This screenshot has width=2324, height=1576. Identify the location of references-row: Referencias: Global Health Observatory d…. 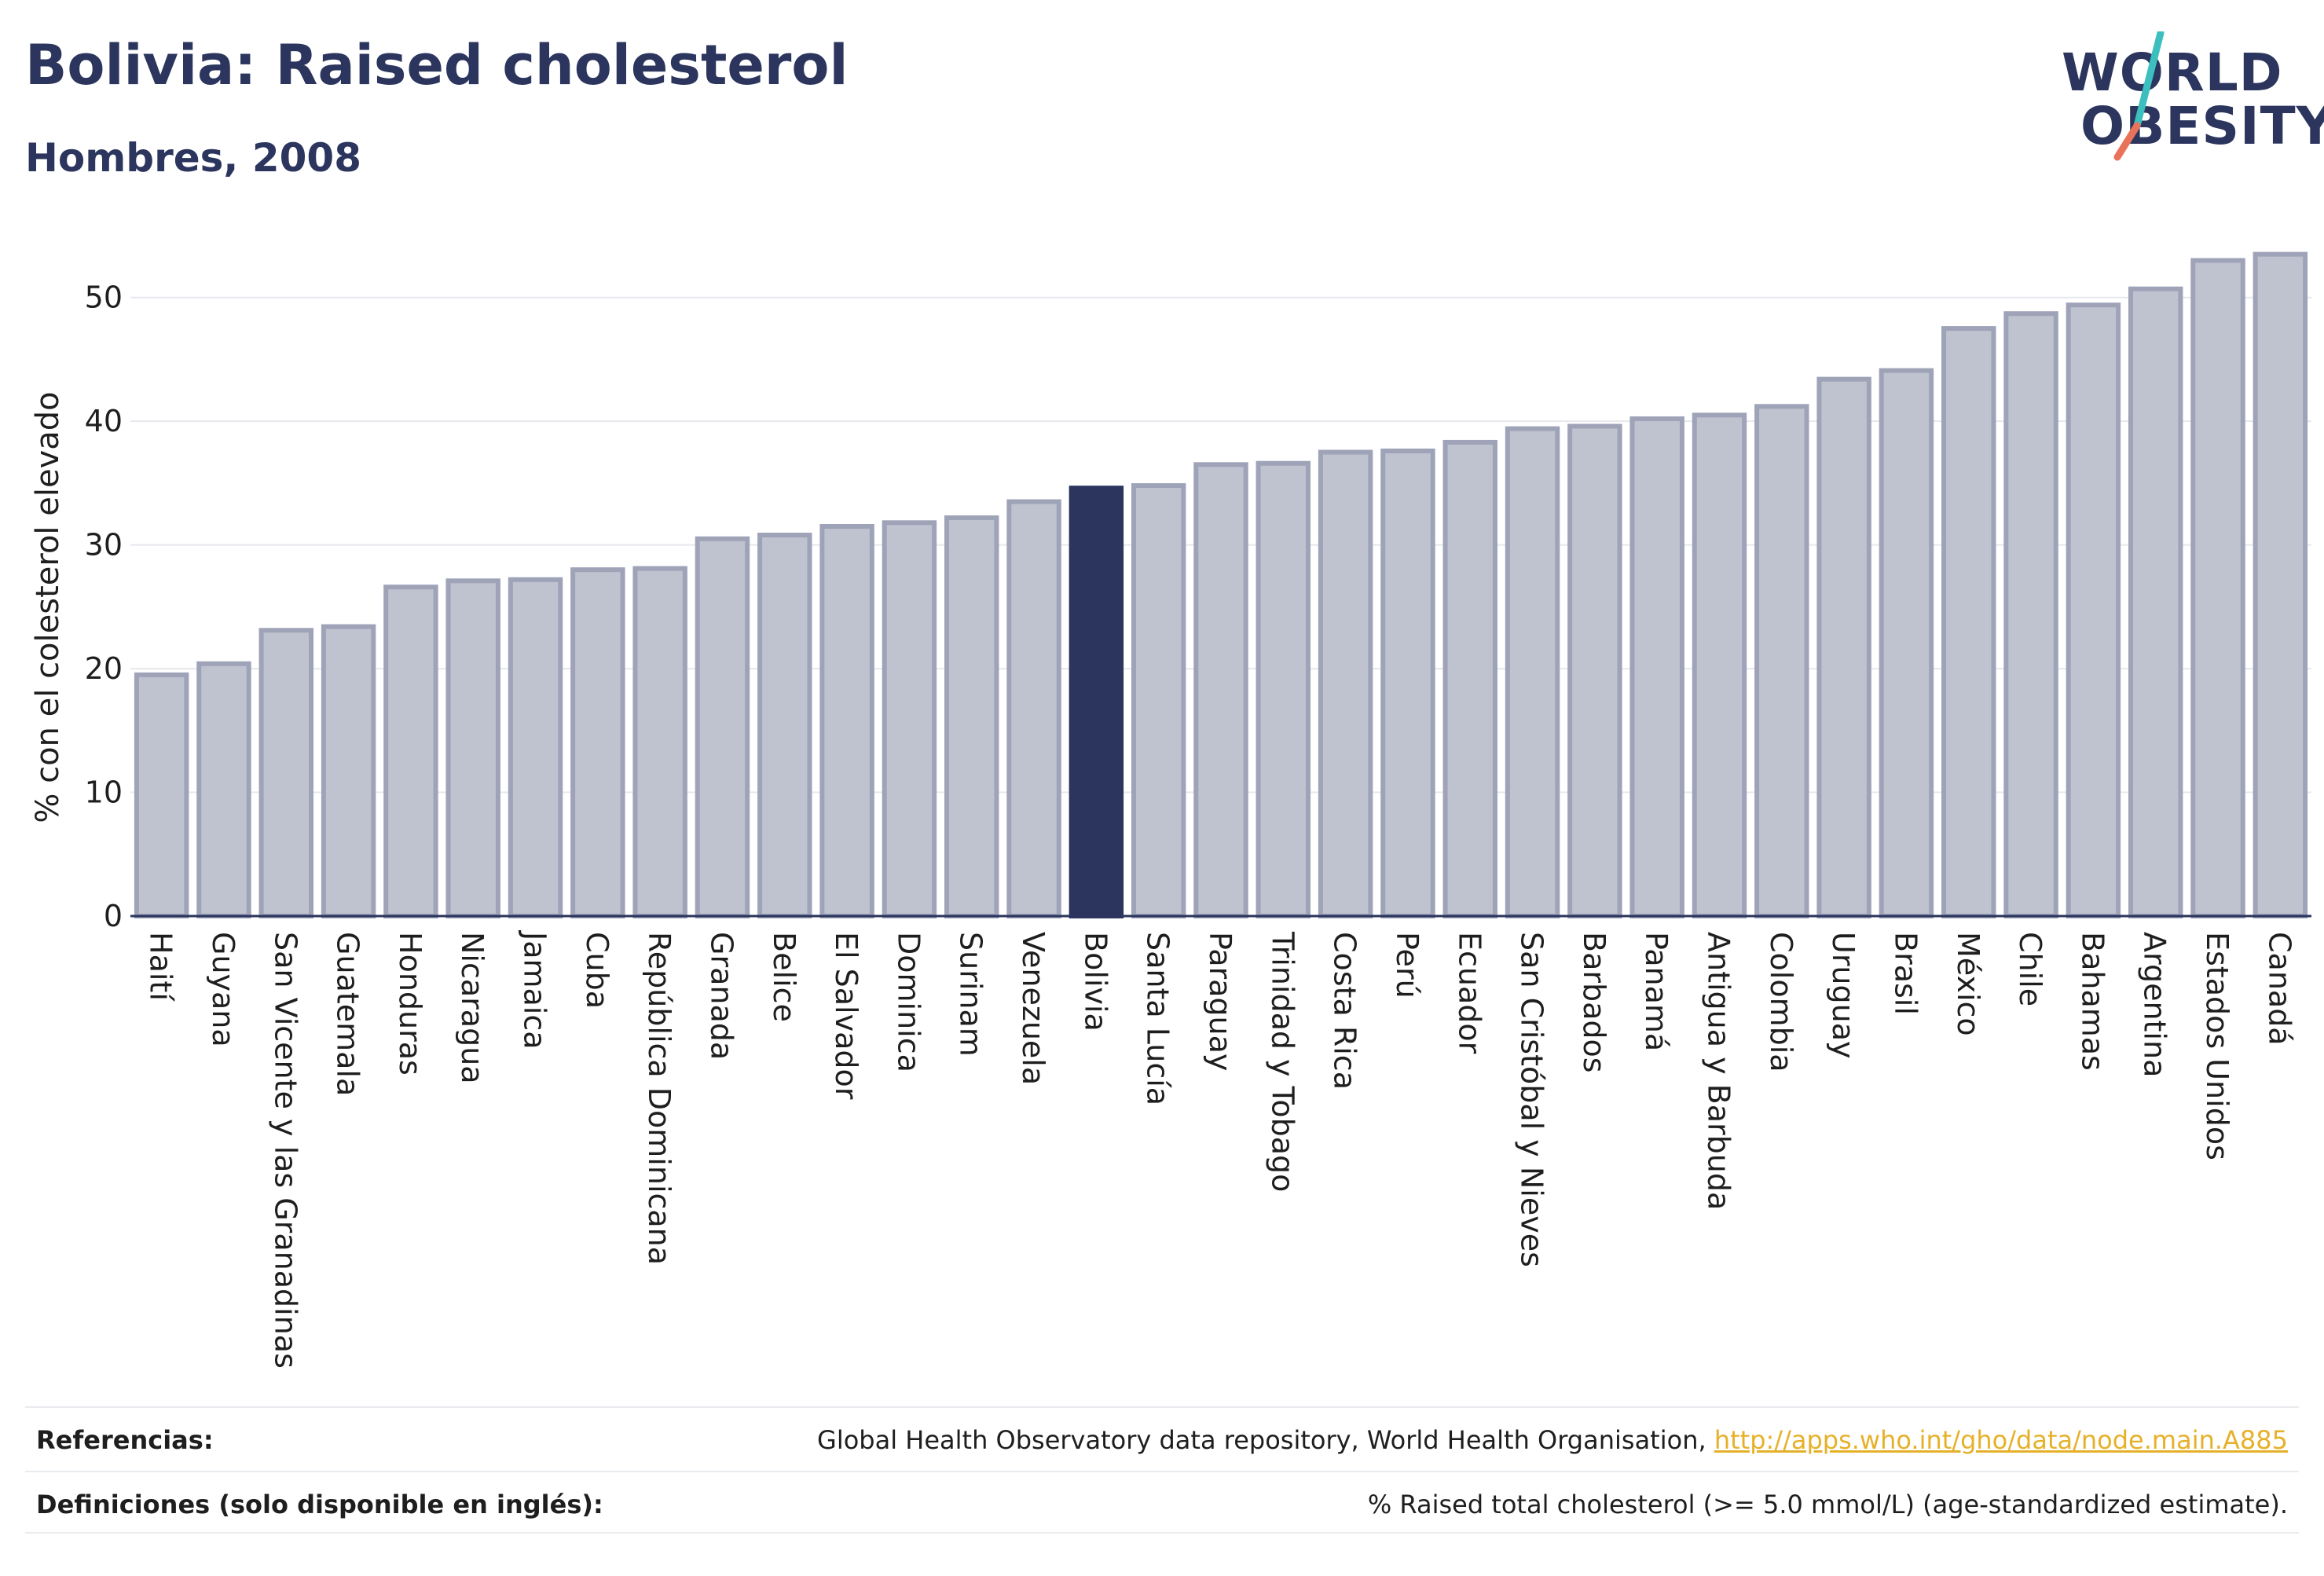
(1162, 1438).